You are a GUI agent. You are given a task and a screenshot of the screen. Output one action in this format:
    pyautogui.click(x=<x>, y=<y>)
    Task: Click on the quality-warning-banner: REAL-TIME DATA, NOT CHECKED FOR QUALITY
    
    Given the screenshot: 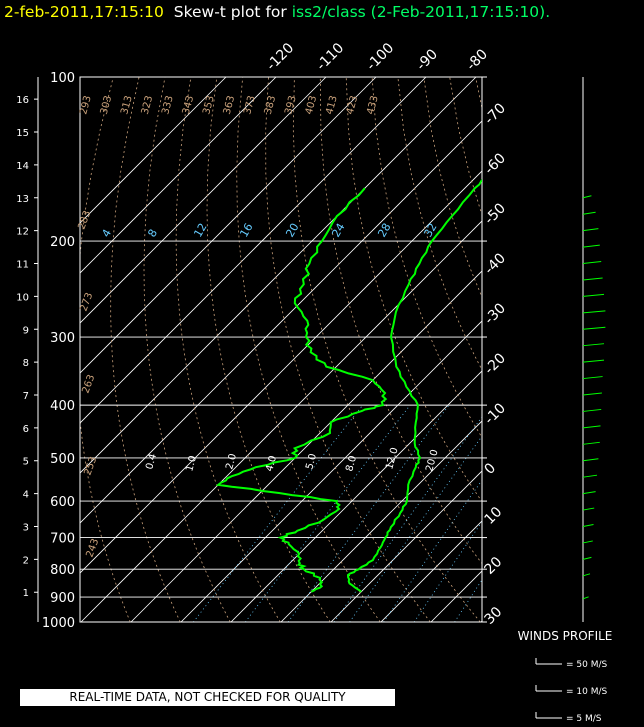 What is the action you would take?
    pyautogui.click(x=207, y=697)
    